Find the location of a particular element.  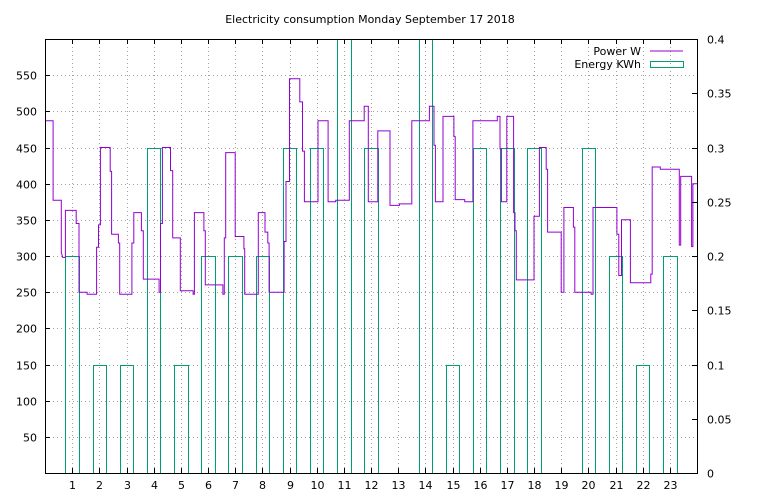

legend-label-energy: Energy KWh is located at coordinates (607, 64).